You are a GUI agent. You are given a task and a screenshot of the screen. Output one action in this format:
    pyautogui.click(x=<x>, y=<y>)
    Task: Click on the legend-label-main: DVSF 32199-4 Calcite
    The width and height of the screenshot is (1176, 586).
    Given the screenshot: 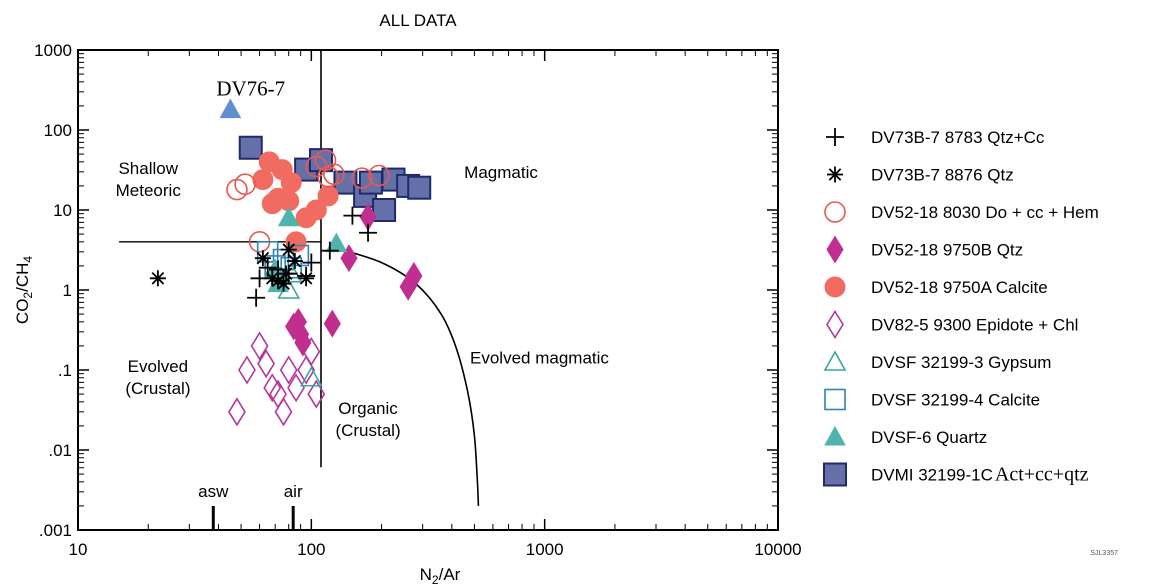 What is the action you would take?
    pyautogui.click(x=955, y=400)
    